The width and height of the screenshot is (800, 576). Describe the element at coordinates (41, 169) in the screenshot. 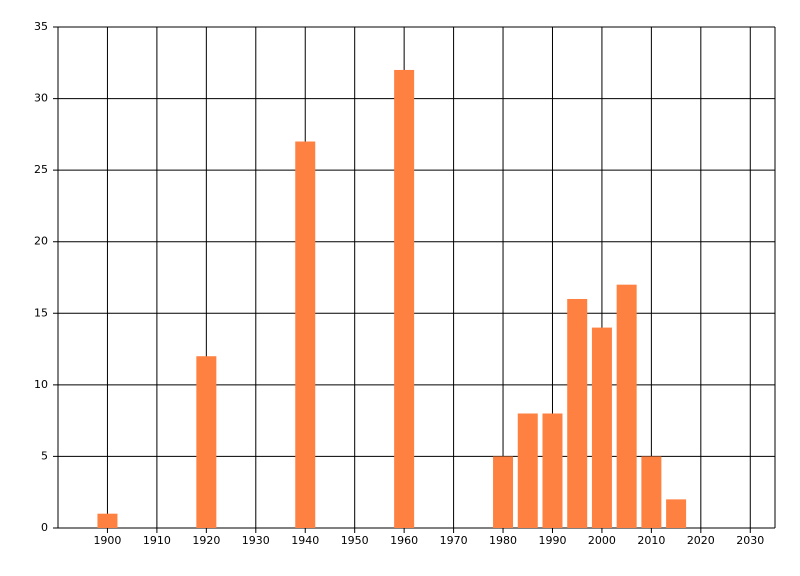

I see `y-tick-label: 25` at that location.